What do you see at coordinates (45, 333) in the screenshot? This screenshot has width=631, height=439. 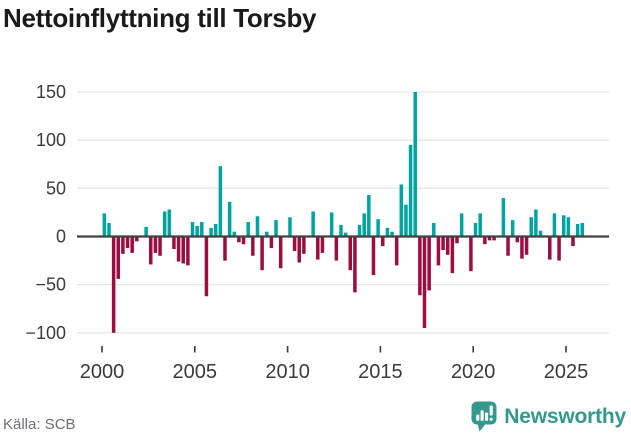 I see `y-tick-label: −100` at bounding box center [45, 333].